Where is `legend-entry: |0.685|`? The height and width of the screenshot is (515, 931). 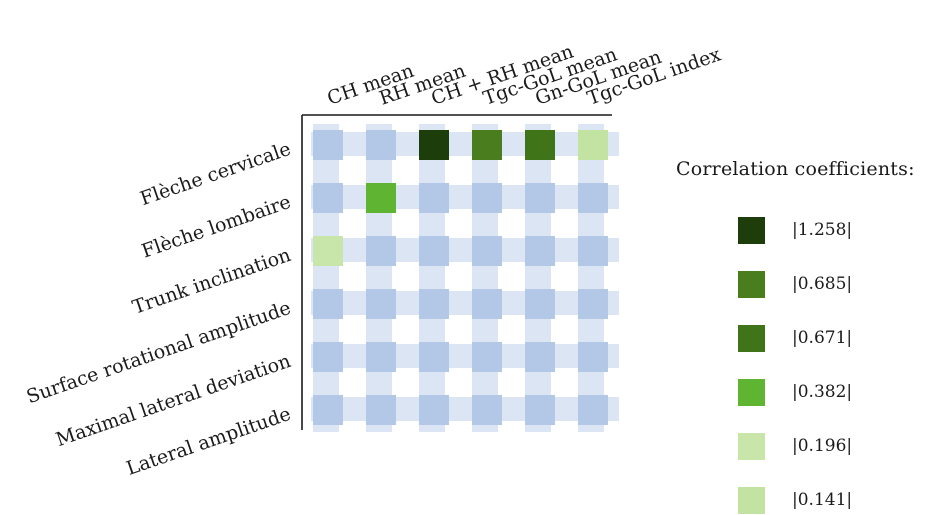 legend-entry: |0.685| is located at coordinates (795, 284).